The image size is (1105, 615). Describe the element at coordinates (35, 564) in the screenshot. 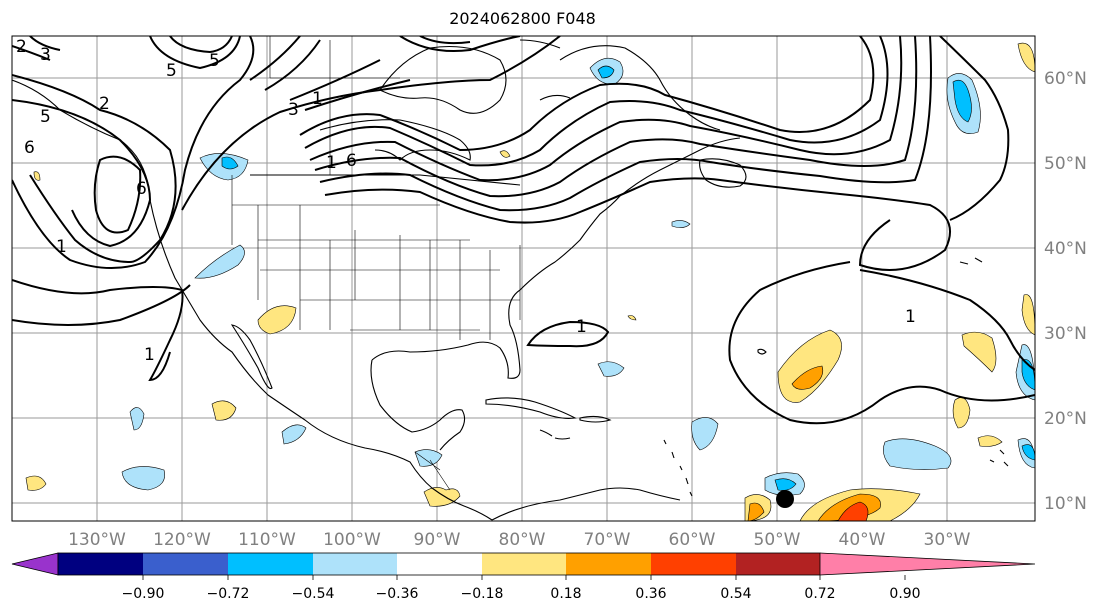

I see `colorbar-extend-low` at that location.